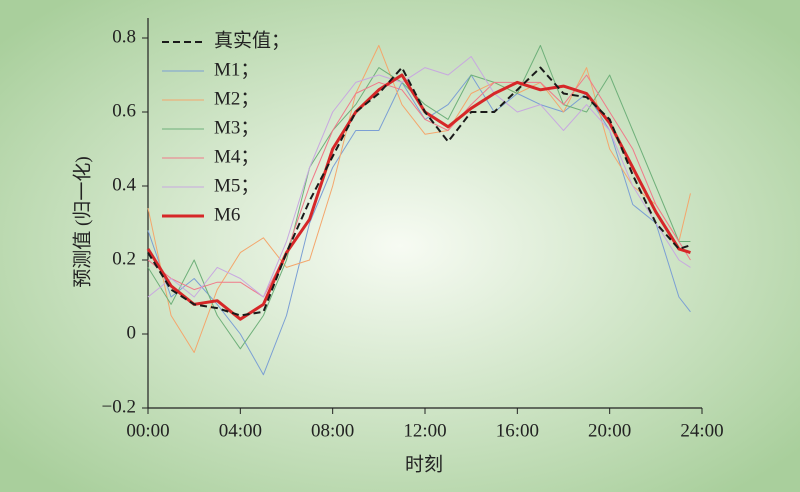 The image size is (800, 492). Describe the element at coordinates (236, 185) in the screenshot. I see `legend-label: M5；` at that location.